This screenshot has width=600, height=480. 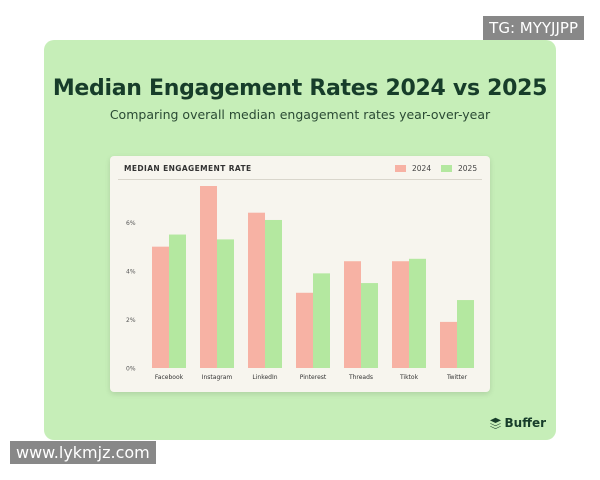 I want to click on bar-2025-pinterest, so click(x=321, y=320).